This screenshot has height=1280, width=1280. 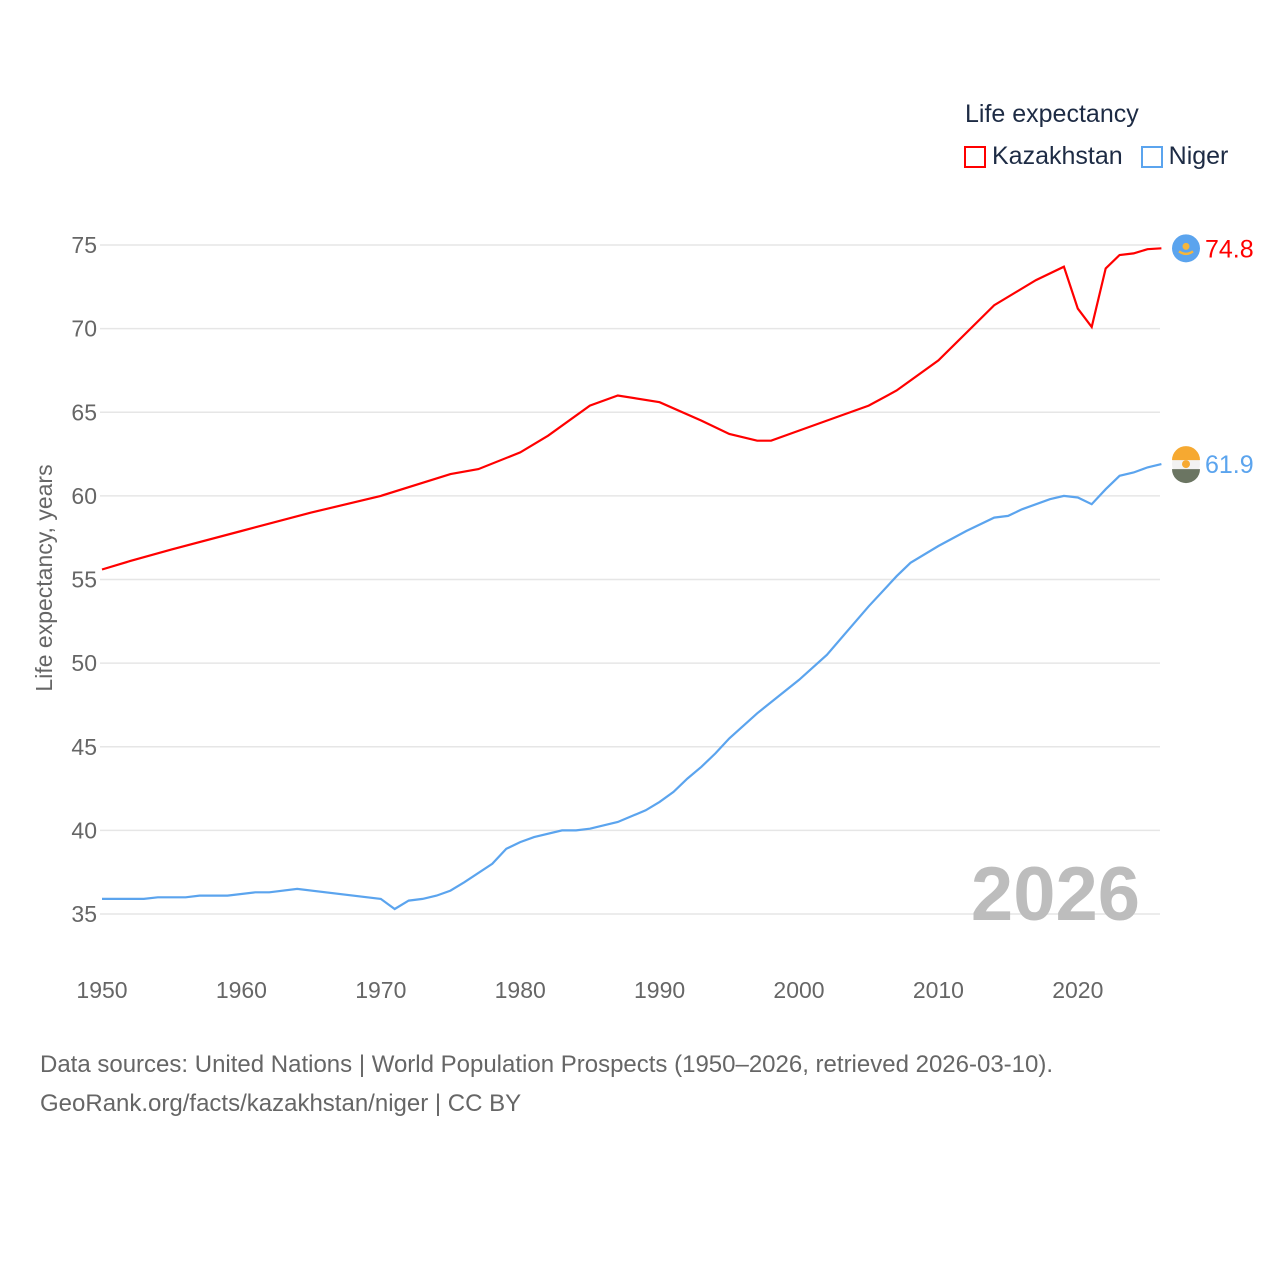 What do you see at coordinates (84, 245) in the screenshot?
I see `y-tick-label: 75` at bounding box center [84, 245].